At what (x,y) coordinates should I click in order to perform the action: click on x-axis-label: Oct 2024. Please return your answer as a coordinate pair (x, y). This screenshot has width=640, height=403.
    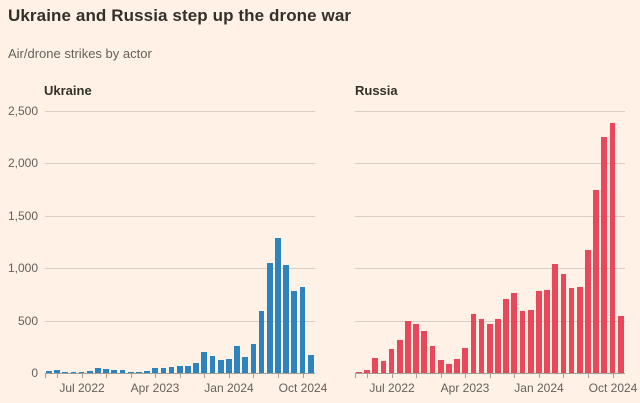
    Looking at the image, I should click on (613, 388).